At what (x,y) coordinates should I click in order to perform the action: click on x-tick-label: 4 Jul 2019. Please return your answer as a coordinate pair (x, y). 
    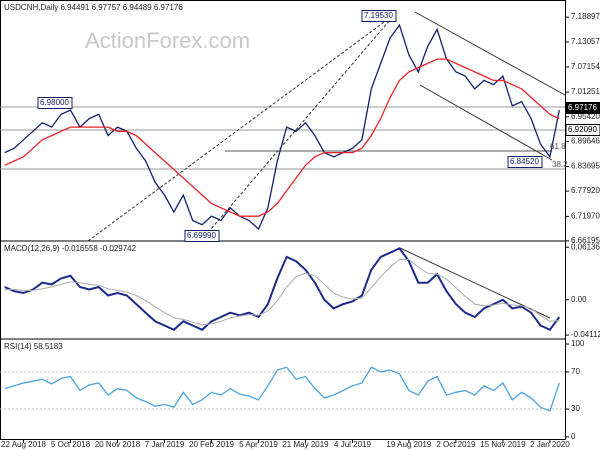
    Looking at the image, I should click on (352, 444).